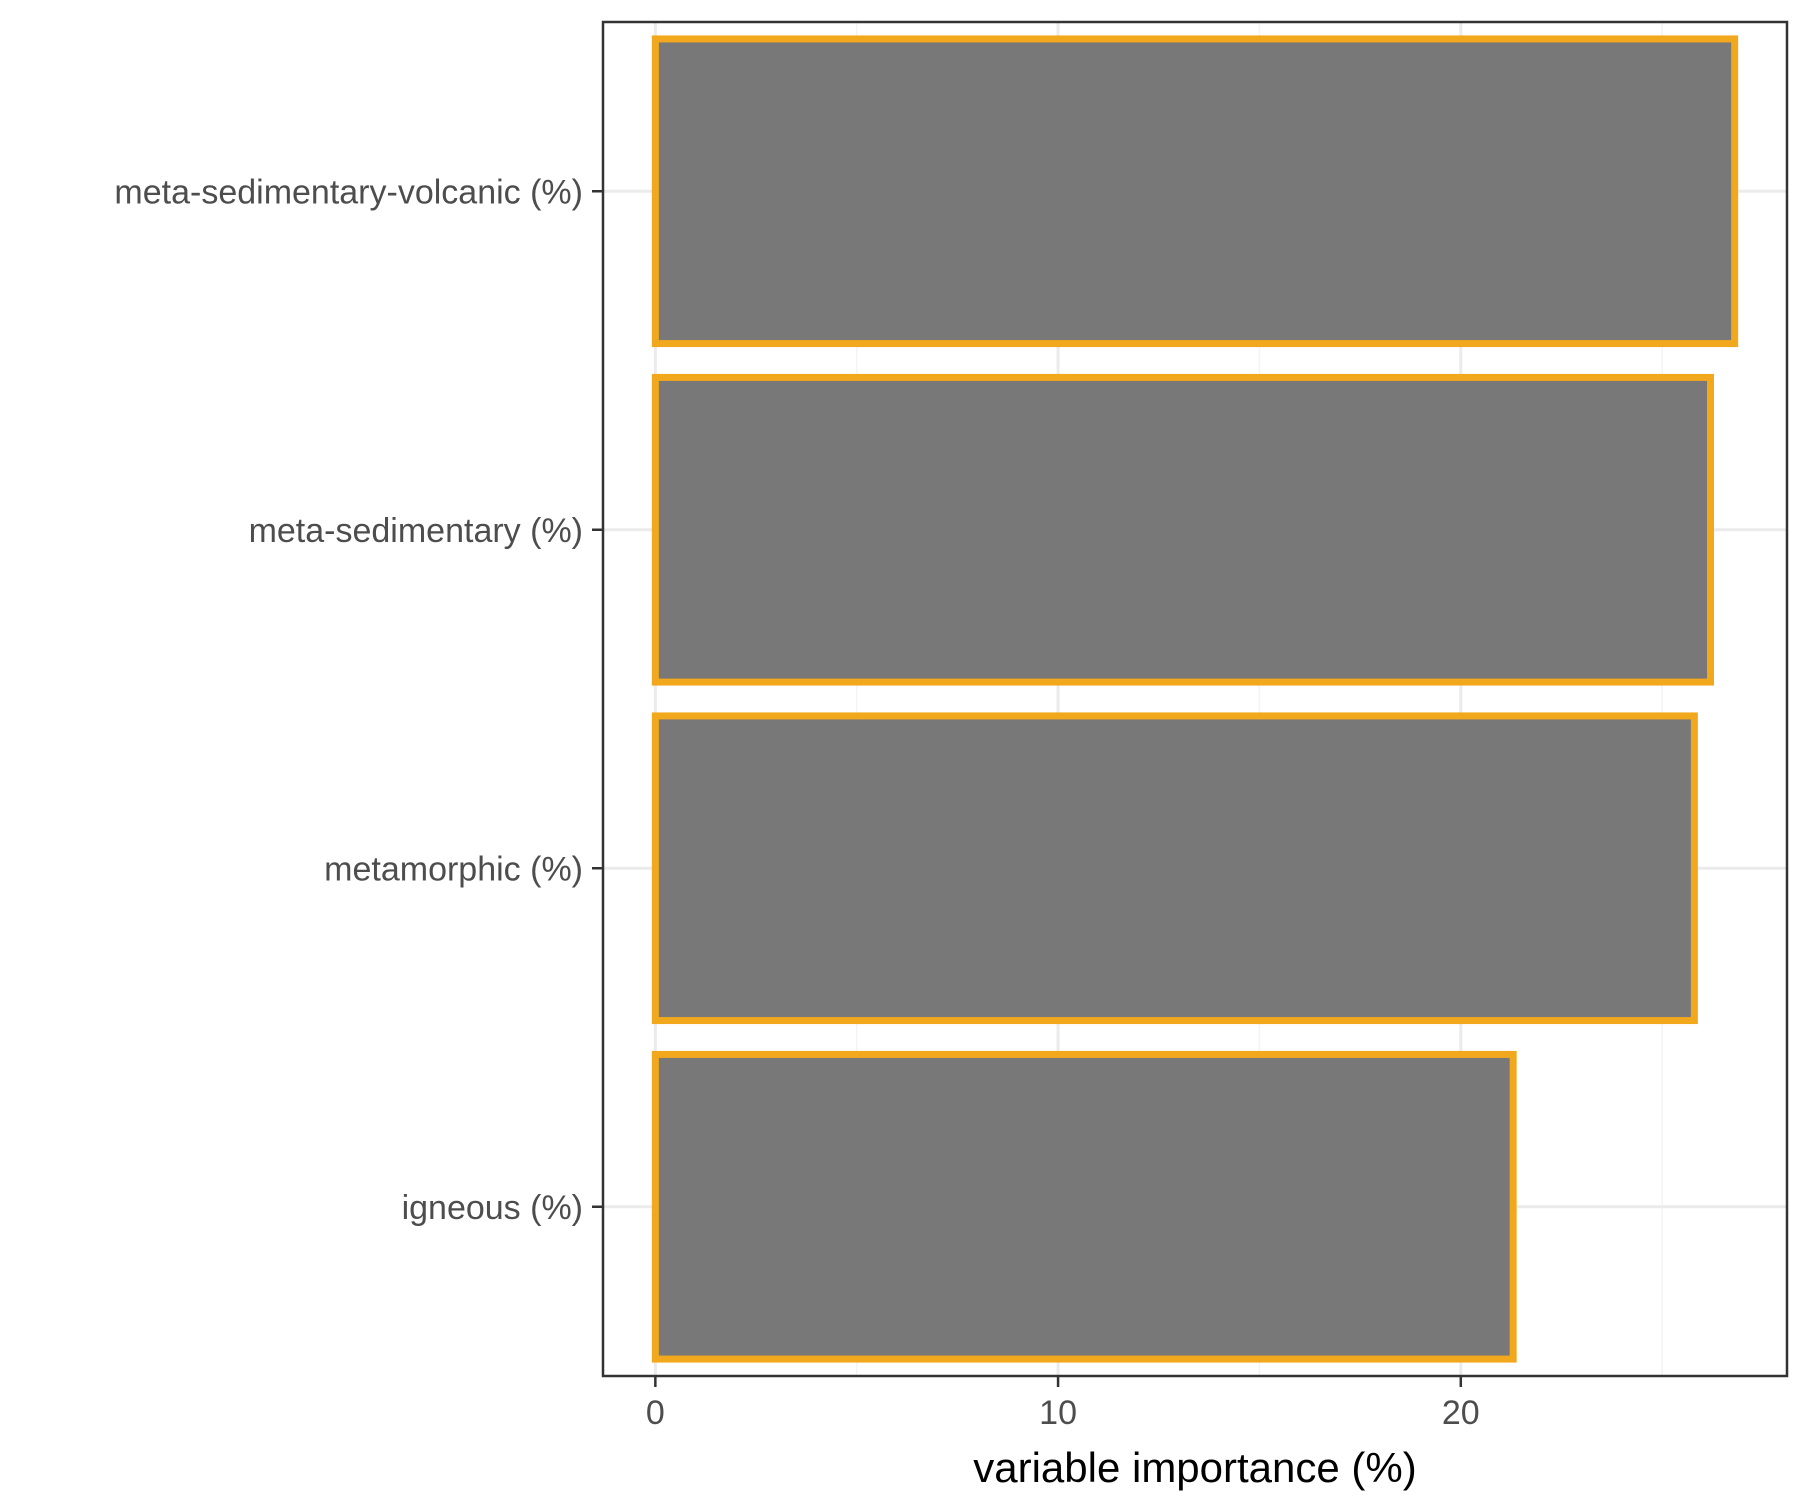 This screenshot has height=1505, width=1800. I want to click on x-tick-label: 10, so click(1058, 1413).